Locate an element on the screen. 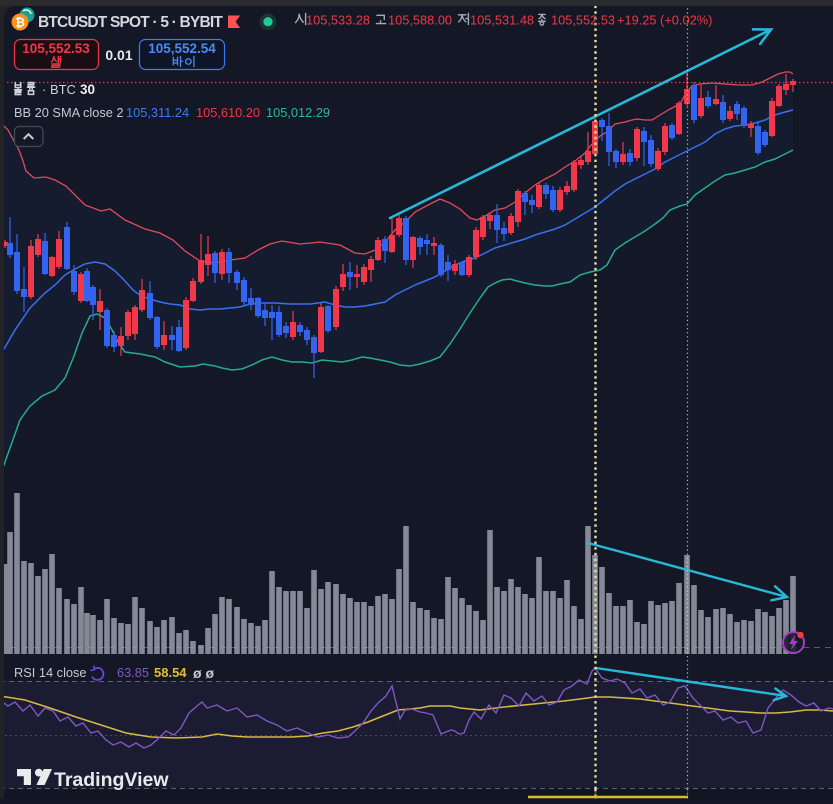 The height and width of the screenshot is (804, 833). svg-text: 30 is located at coordinates (87, 89).